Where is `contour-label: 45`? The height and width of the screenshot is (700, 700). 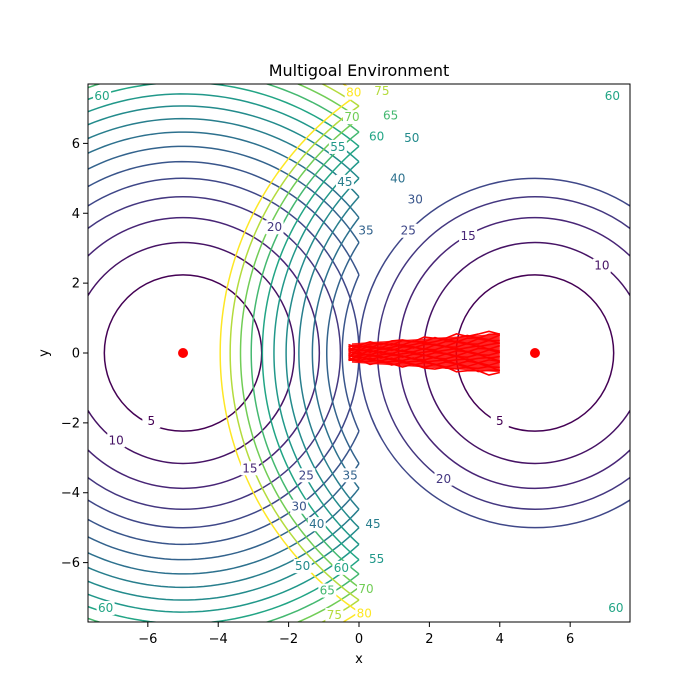
contour-label: 45 is located at coordinates (372, 524).